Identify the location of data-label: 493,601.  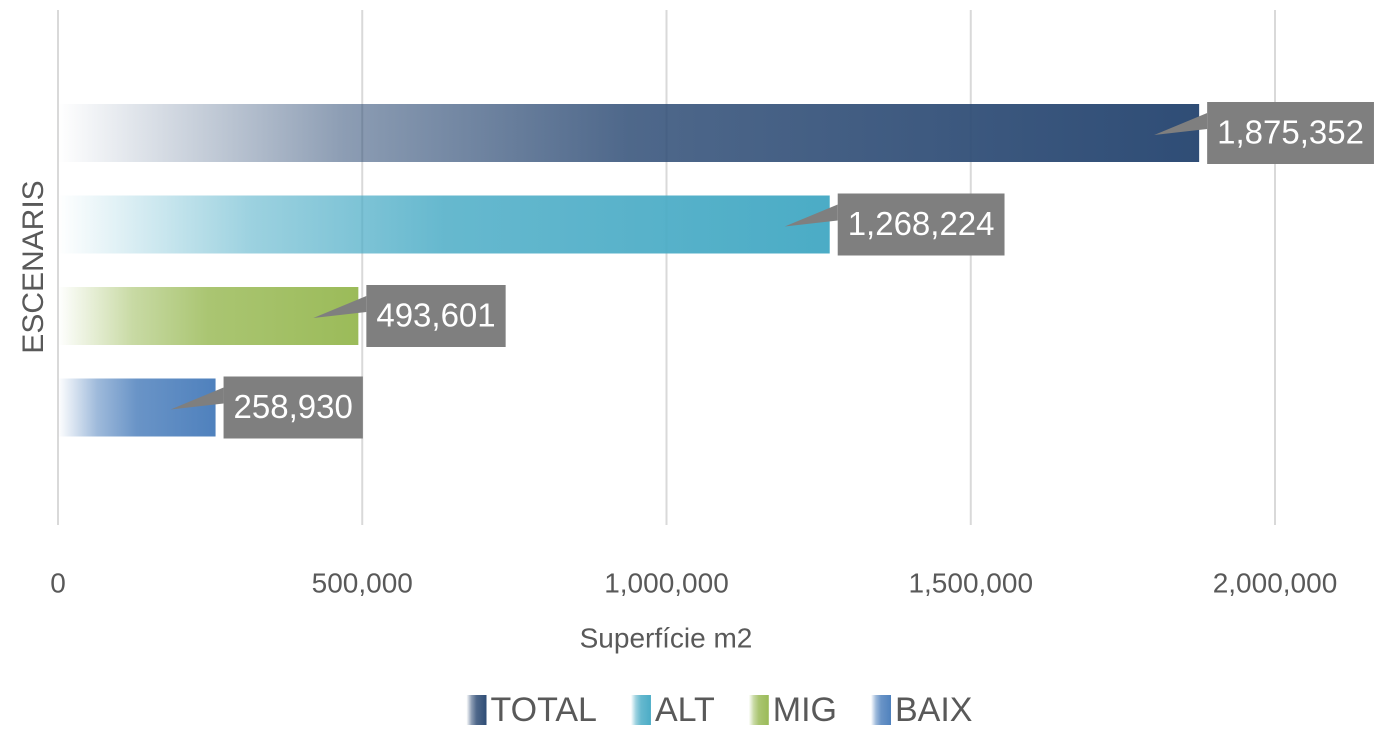
(409, 316).